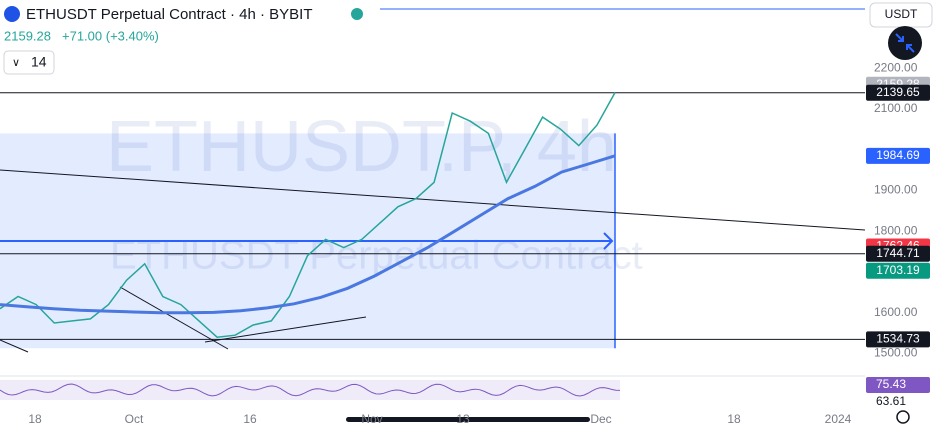 The height and width of the screenshot is (433, 936). I want to click on price-badge-label: 1744.71, so click(898, 253).